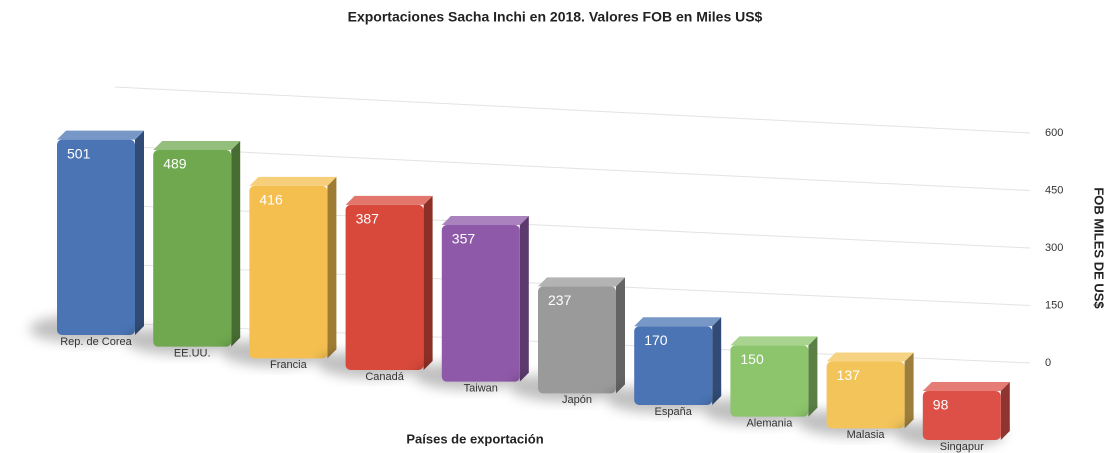 The width and height of the screenshot is (1110, 453). I want to click on x-tick-label: Rep. de Corea, so click(96, 342).